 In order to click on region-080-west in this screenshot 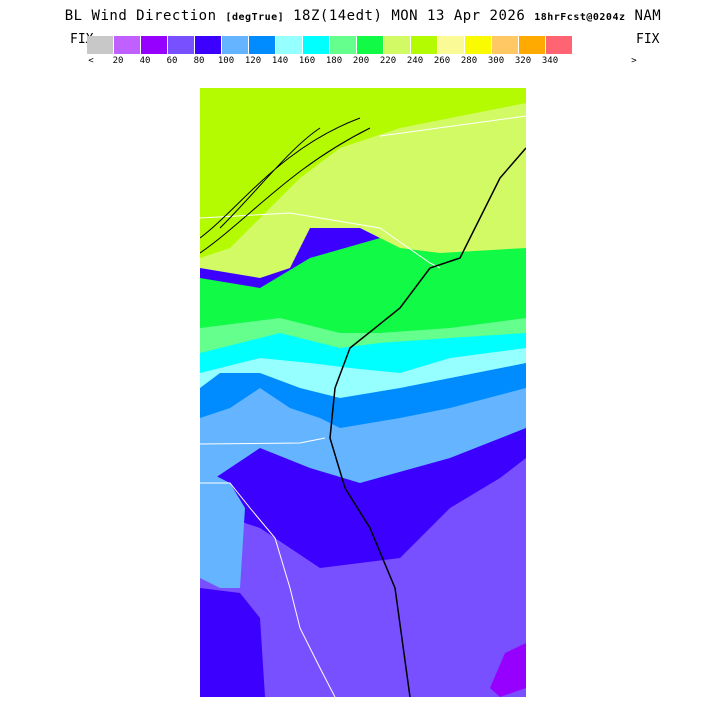, I will do `click(232, 642)`.